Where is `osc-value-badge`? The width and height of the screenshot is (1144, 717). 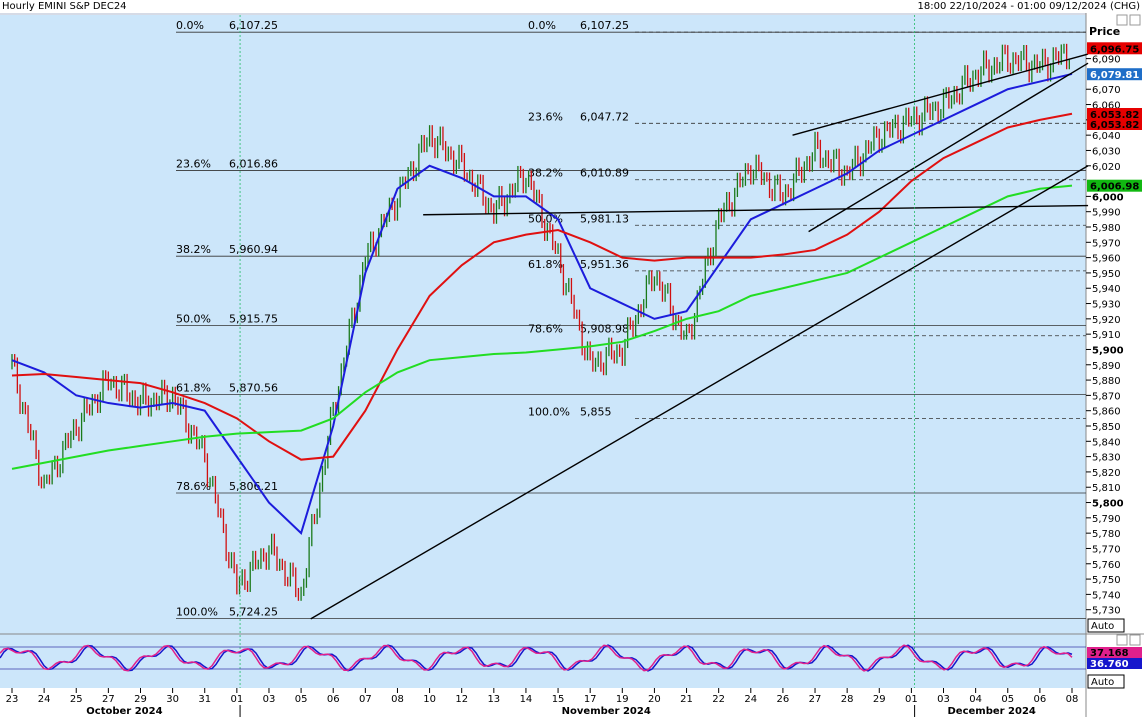 osc-value-badge is located at coordinates (1114, 652).